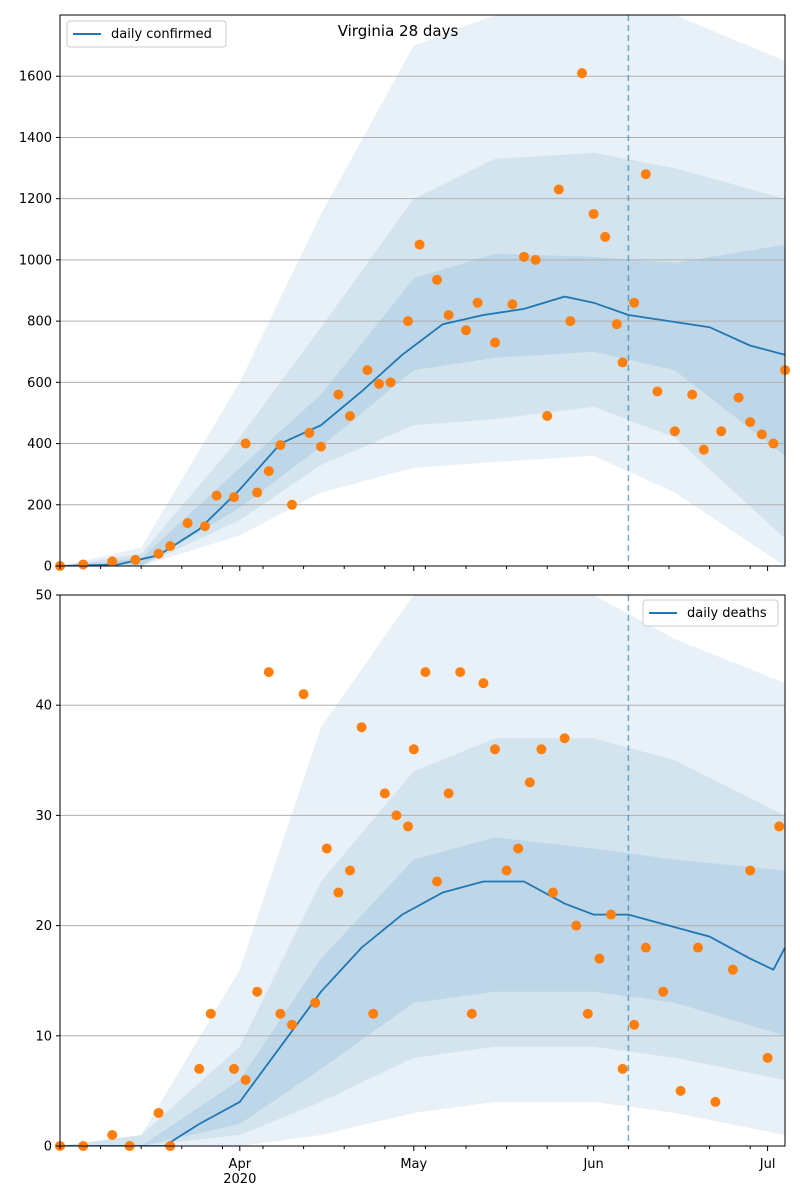  I want to click on y-tick-label: 30, so click(43, 816).